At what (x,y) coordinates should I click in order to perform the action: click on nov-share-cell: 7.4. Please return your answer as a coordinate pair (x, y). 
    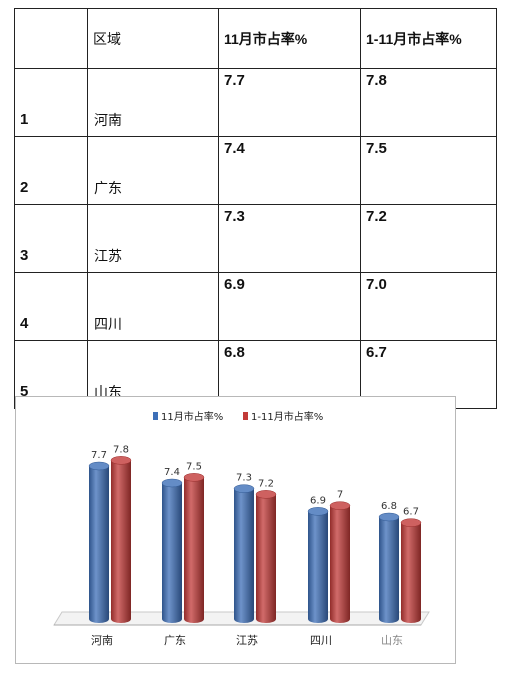
    Looking at the image, I should click on (289, 170).